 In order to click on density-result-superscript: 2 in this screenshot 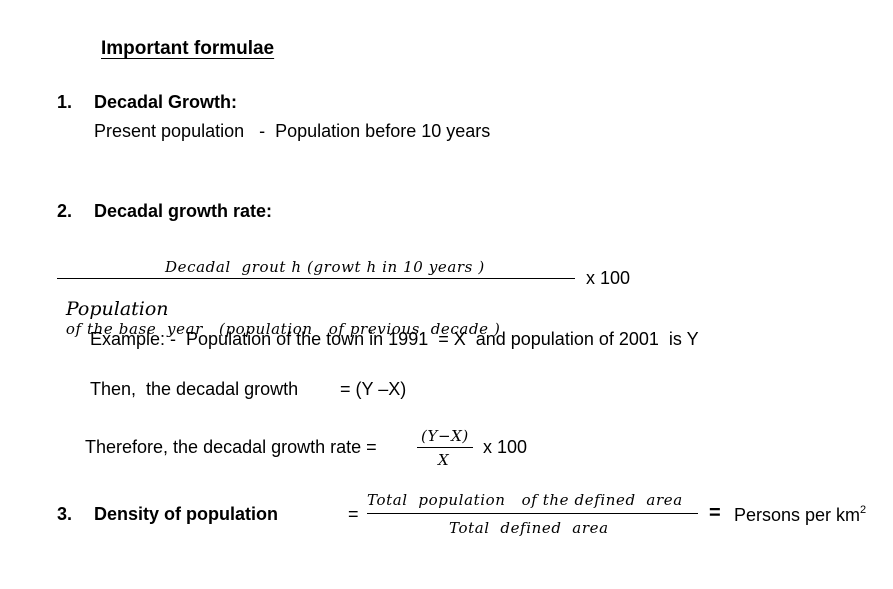, I will do `click(863, 510)`.